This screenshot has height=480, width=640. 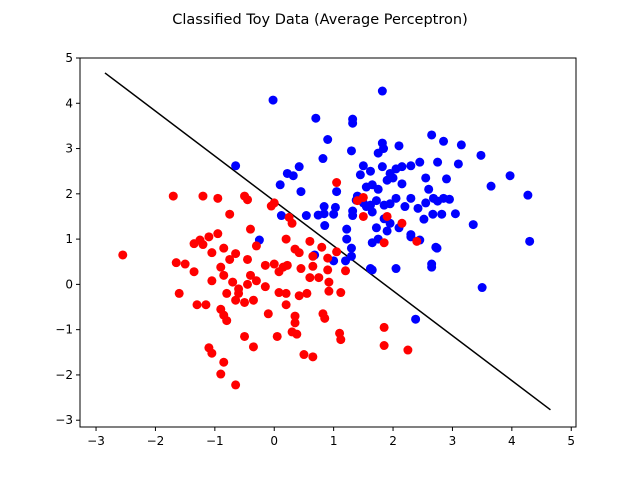 I want to click on y-tick-label: −3, so click(x=64, y=420).